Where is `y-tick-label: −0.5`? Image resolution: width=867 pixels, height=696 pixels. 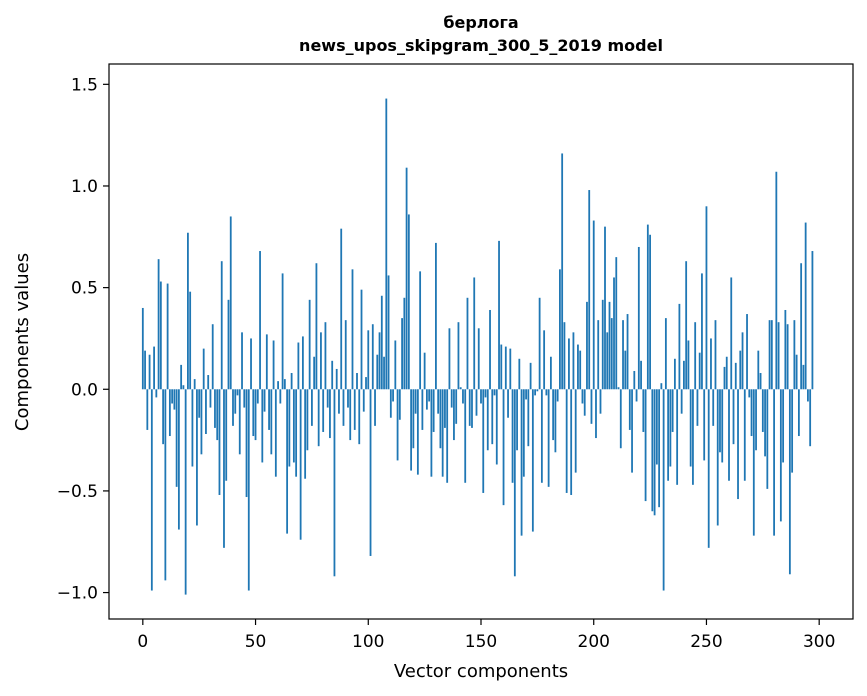 y-tick-label: −0.5 is located at coordinates (77, 492).